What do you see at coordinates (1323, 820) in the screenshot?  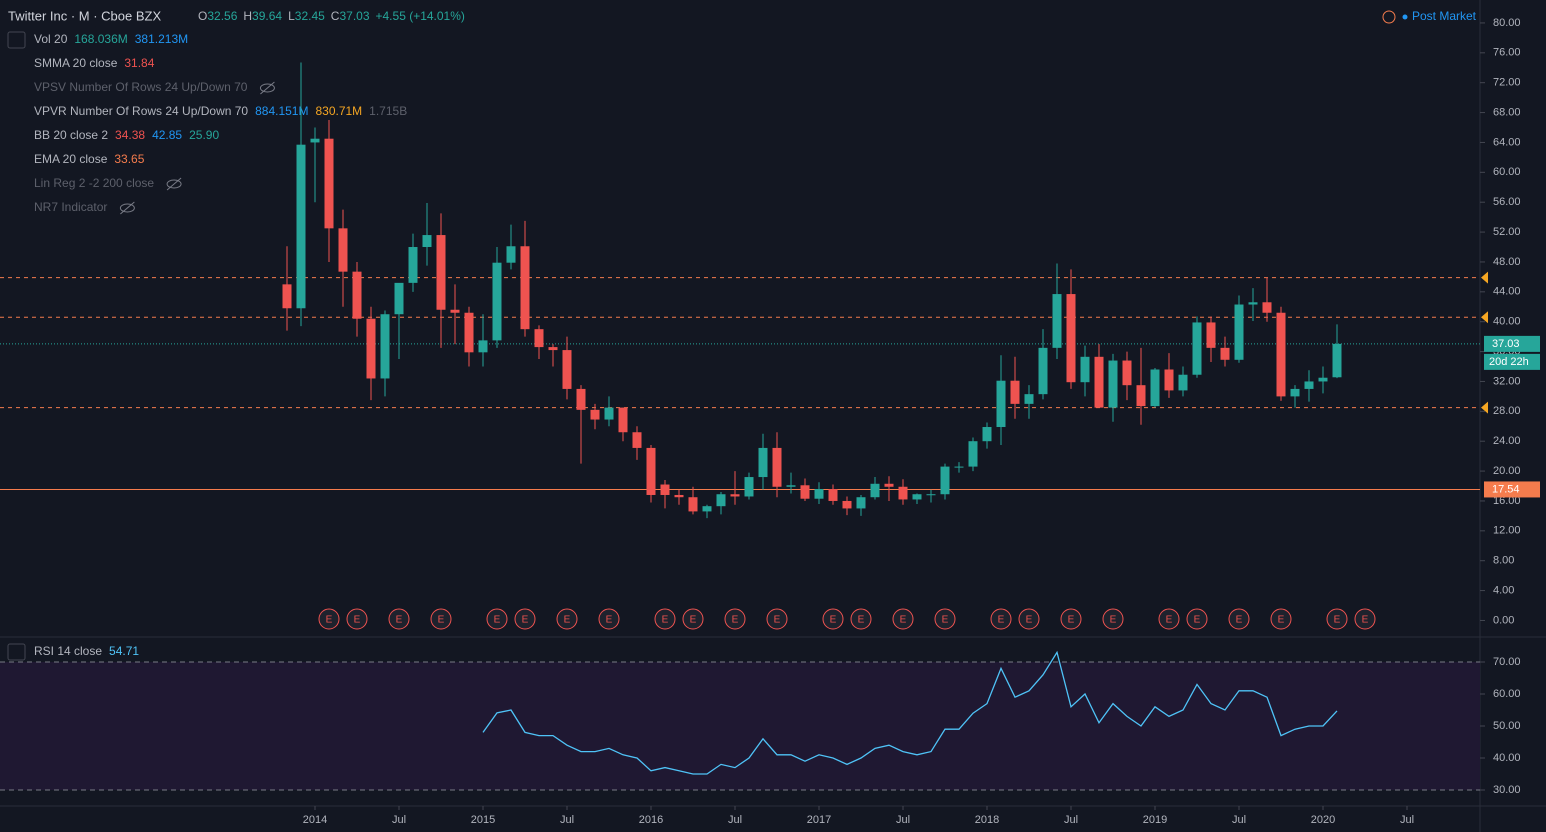 I see `x-tick-label: 2020` at bounding box center [1323, 820].